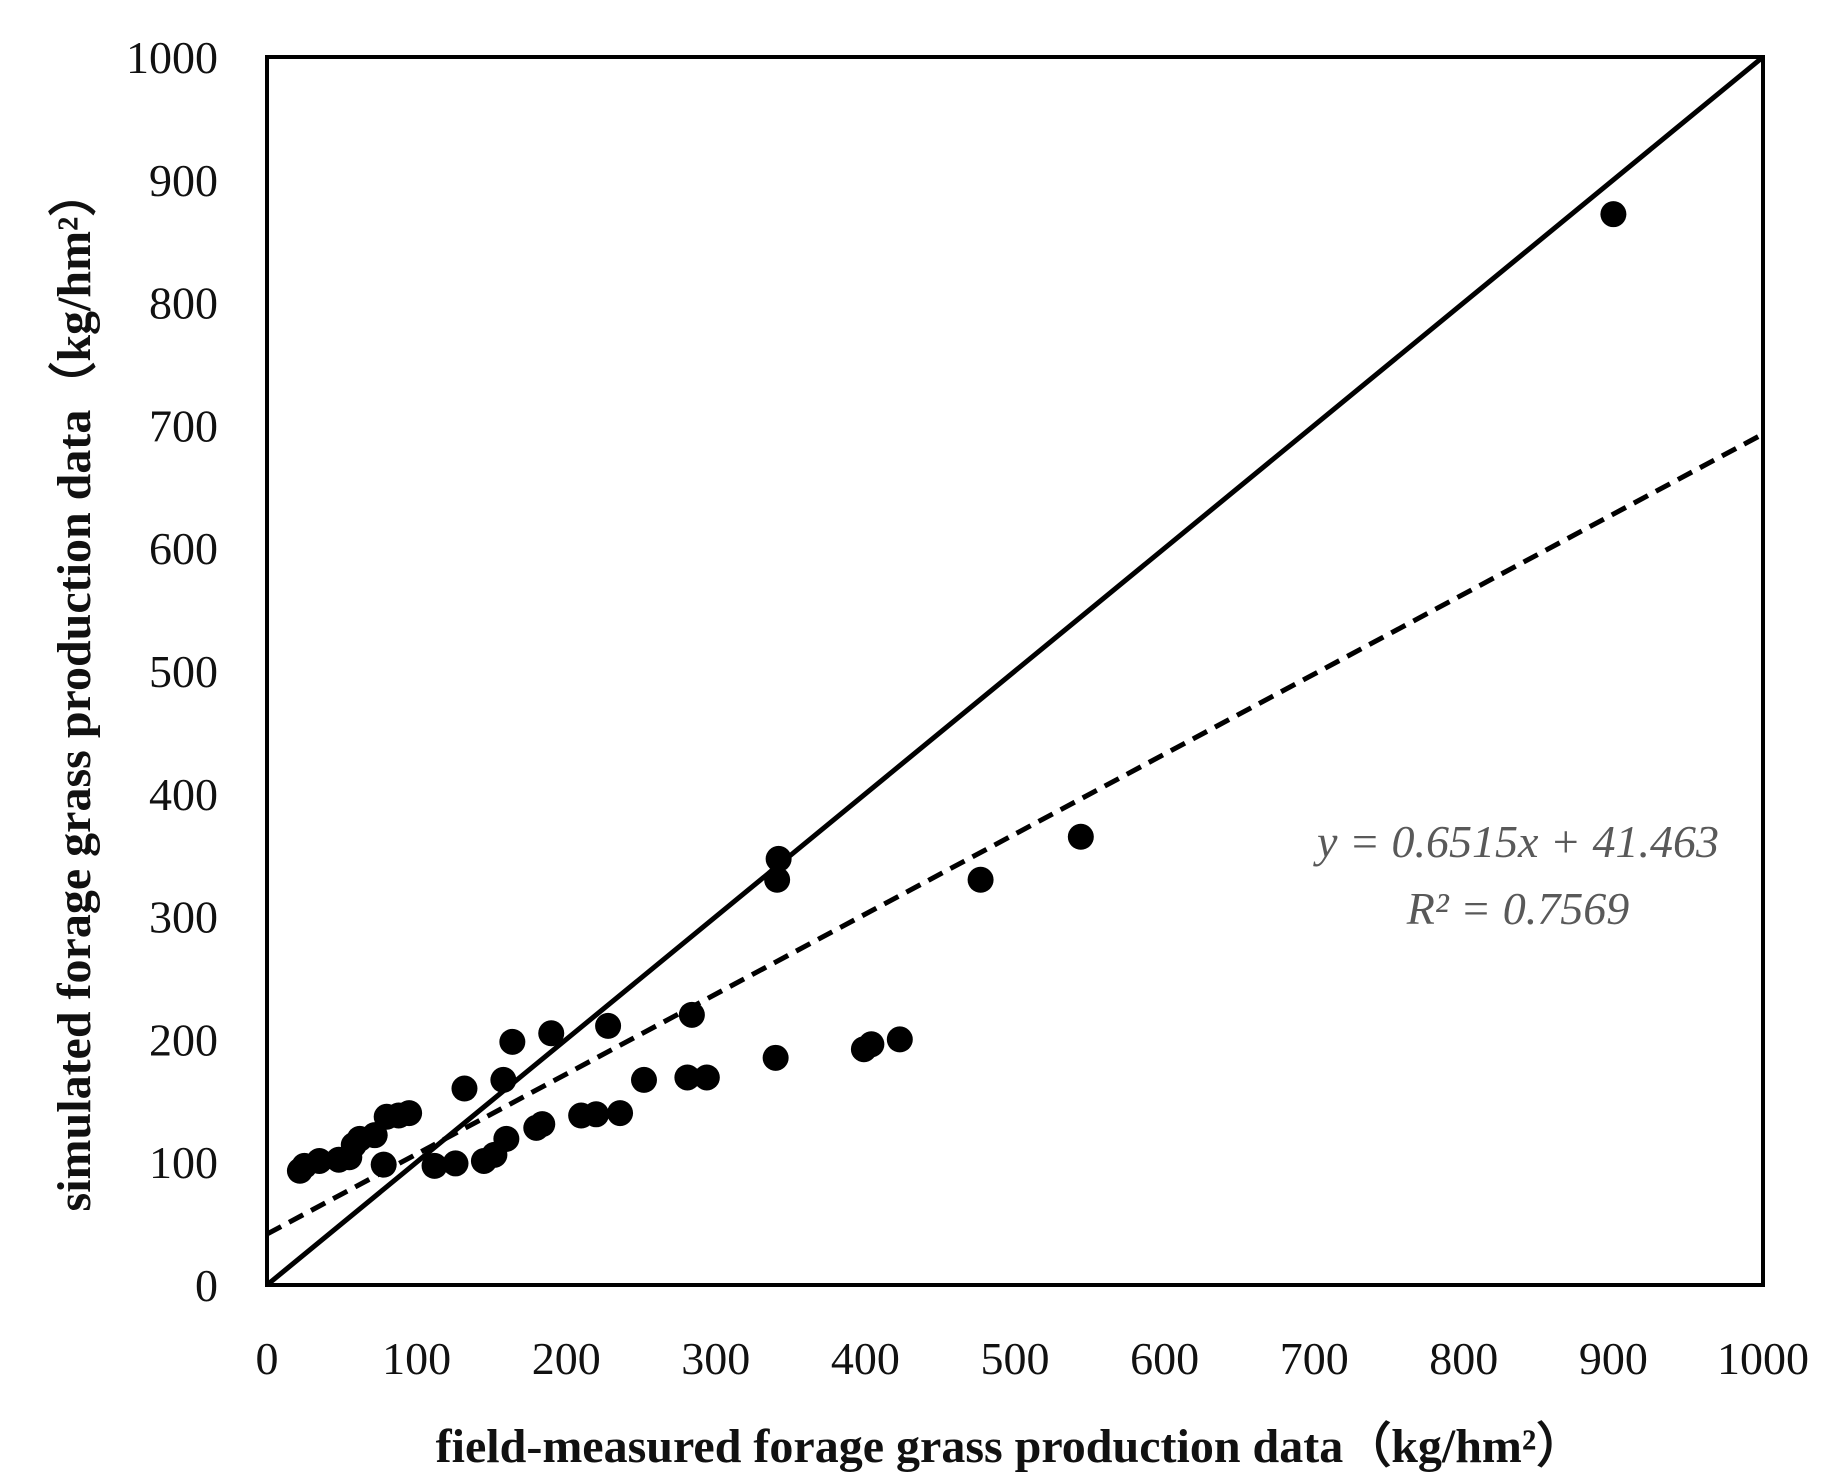  Describe the element at coordinates (206, 1285) in the screenshot. I see `y-tick-label-0: 0` at that location.